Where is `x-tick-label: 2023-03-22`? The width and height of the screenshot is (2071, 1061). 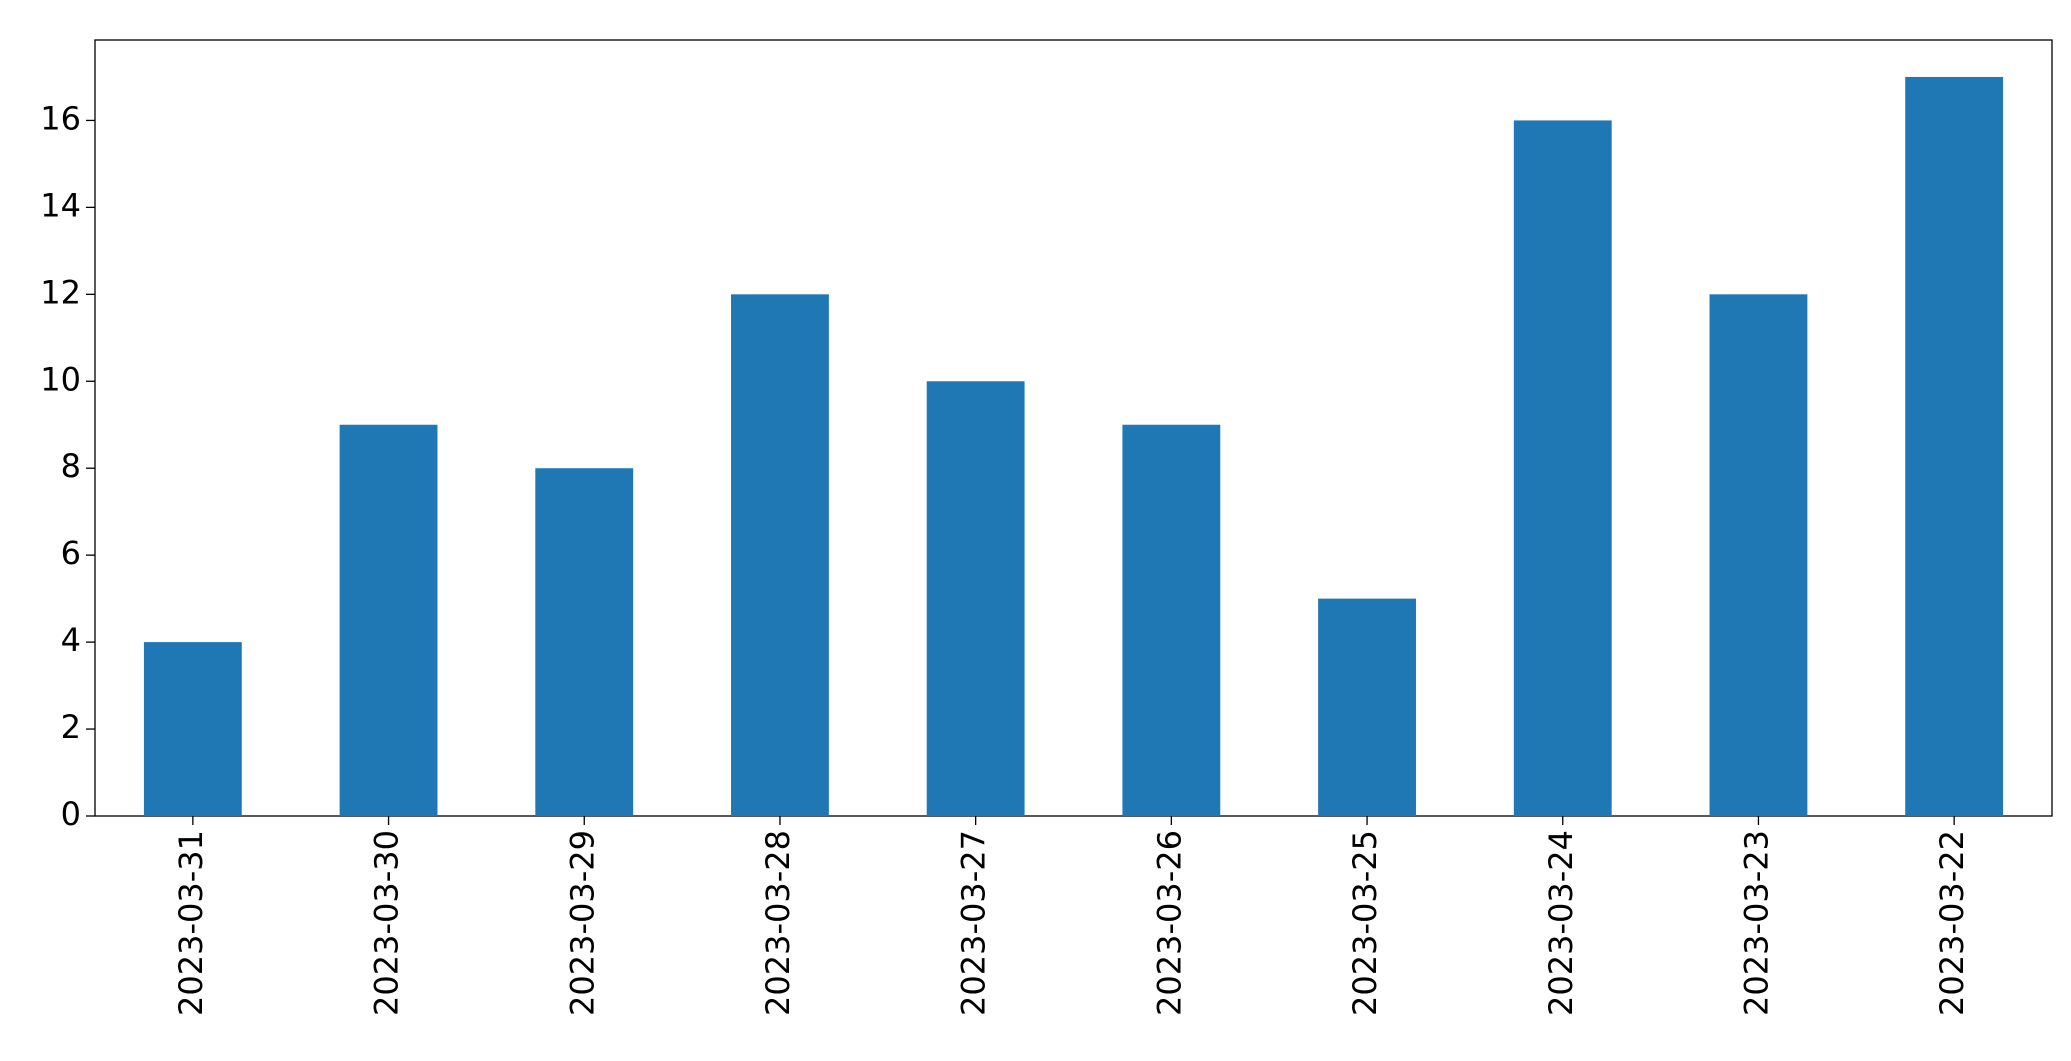 x-tick-label: 2023-03-22 is located at coordinates (1952, 923).